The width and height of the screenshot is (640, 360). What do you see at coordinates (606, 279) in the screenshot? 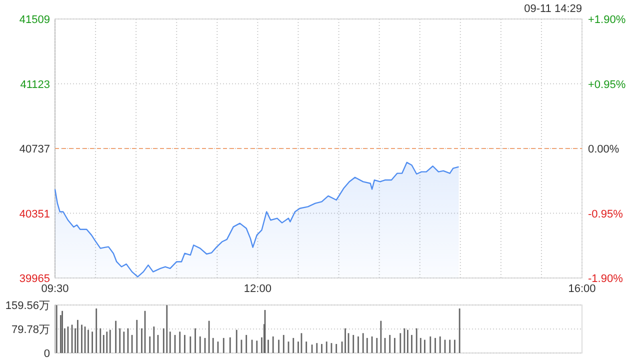
I see `y2-tick-label: -1.90%` at bounding box center [606, 279].